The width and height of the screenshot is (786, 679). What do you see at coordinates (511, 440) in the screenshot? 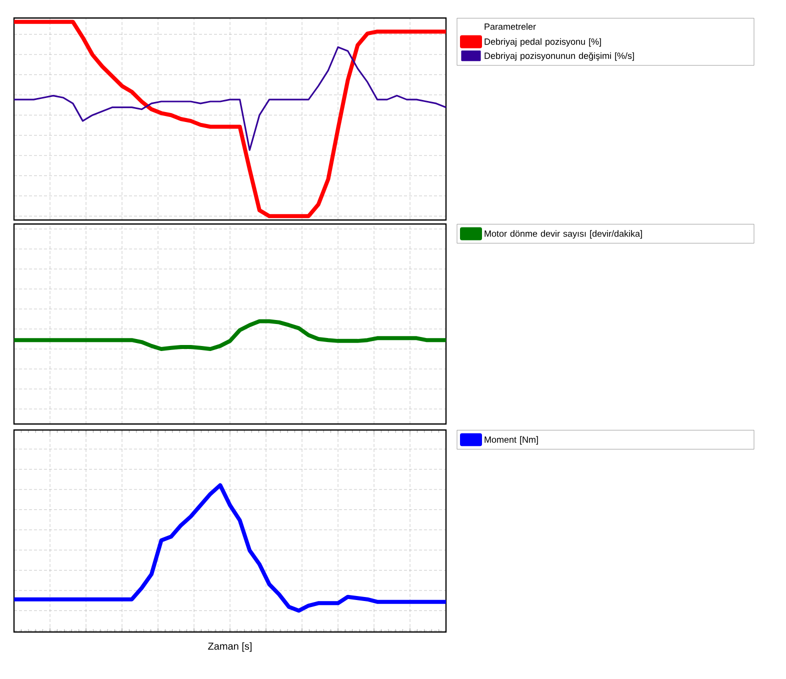
I see `legend-label: Moment [Nm]` at bounding box center [511, 440].